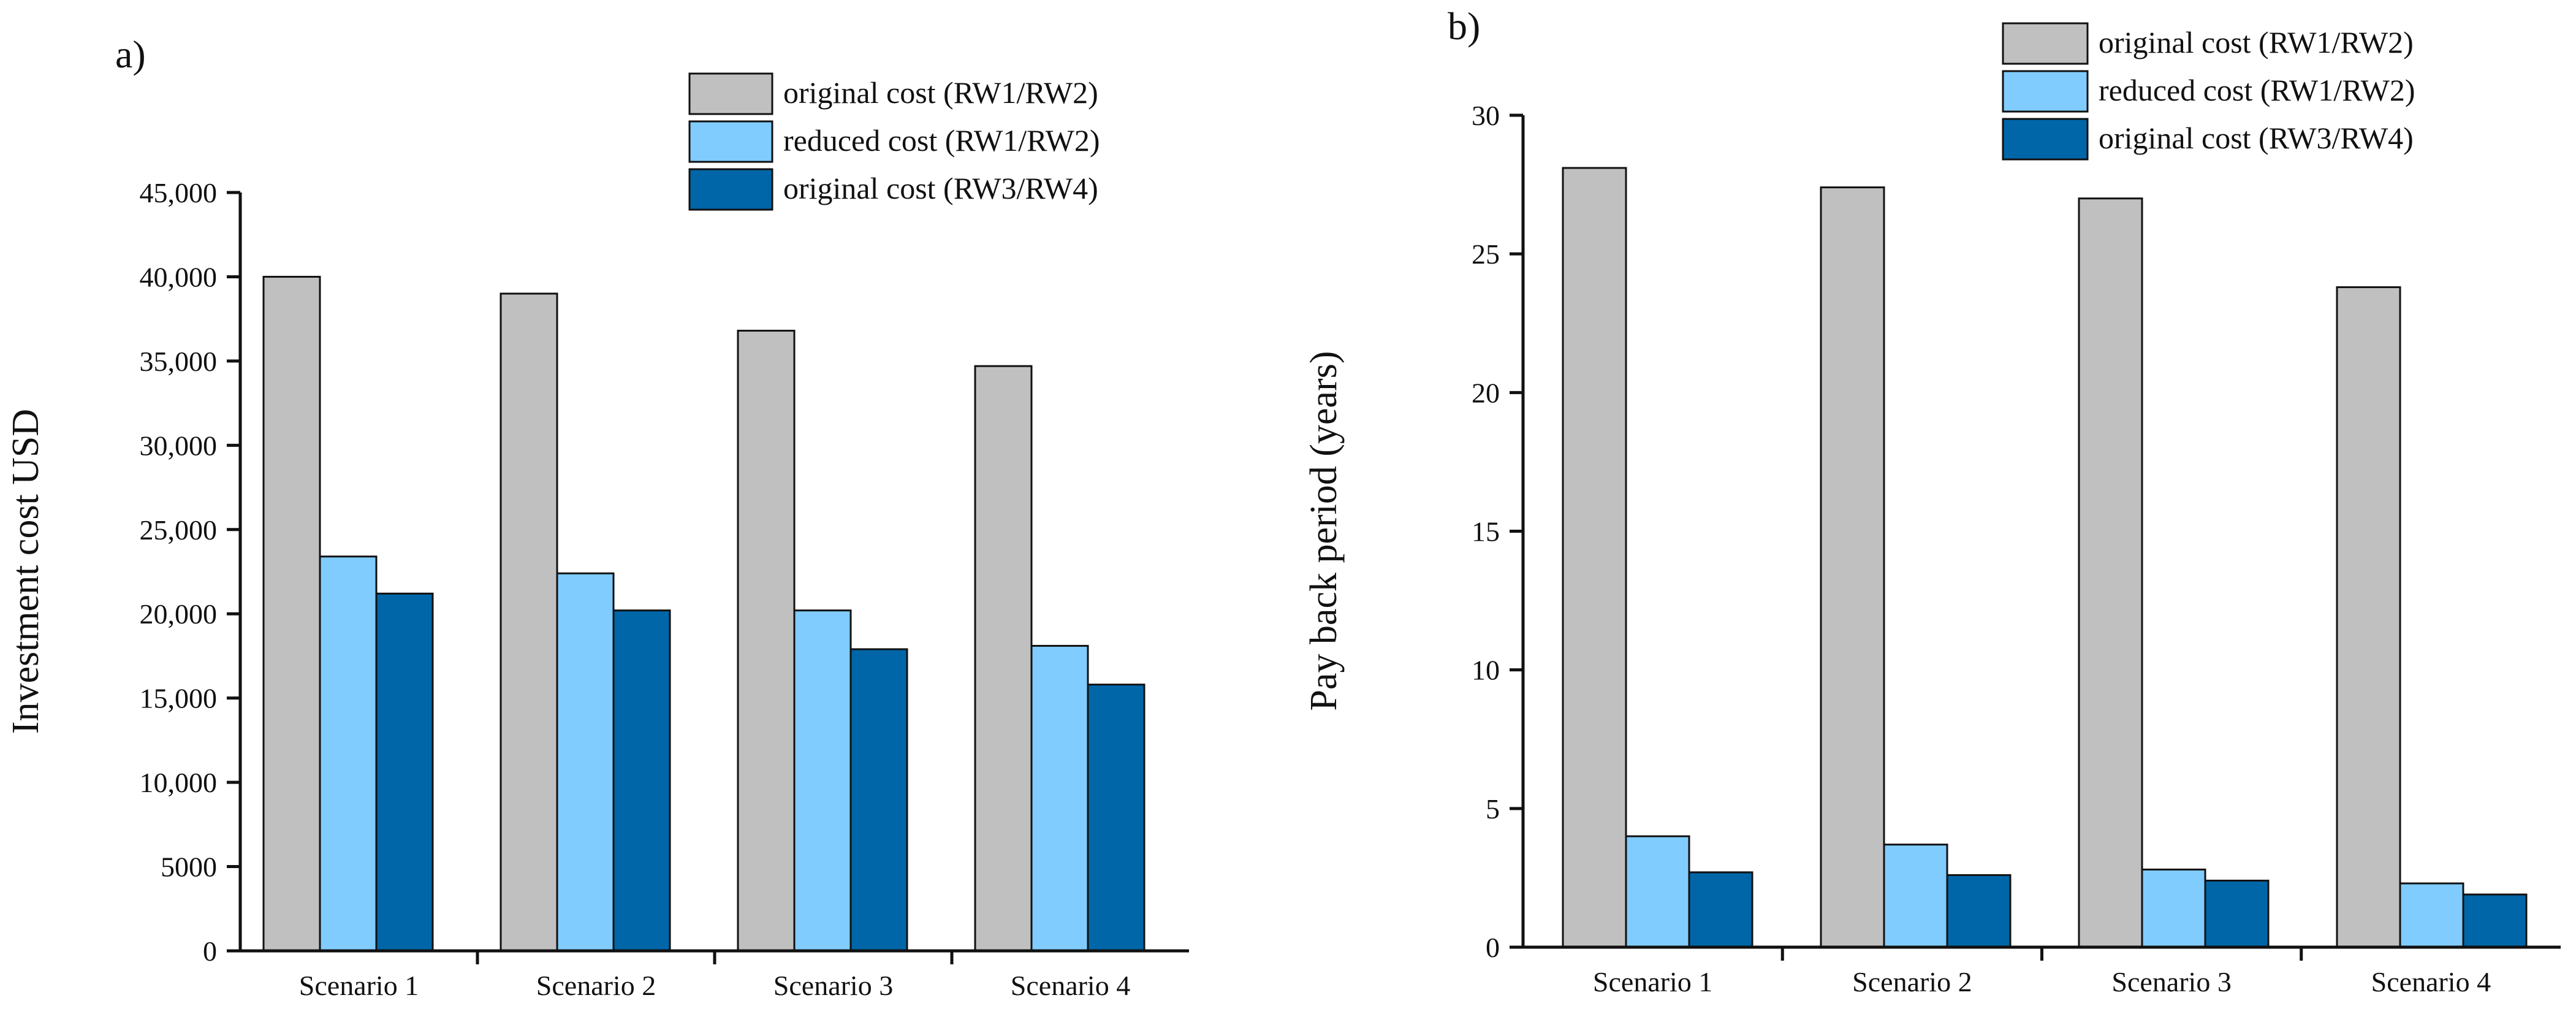 Image resolution: width=2576 pixels, height=1014 pixels. I want to click on y-axis-label: Pay back period (years), so click(1324, 531).